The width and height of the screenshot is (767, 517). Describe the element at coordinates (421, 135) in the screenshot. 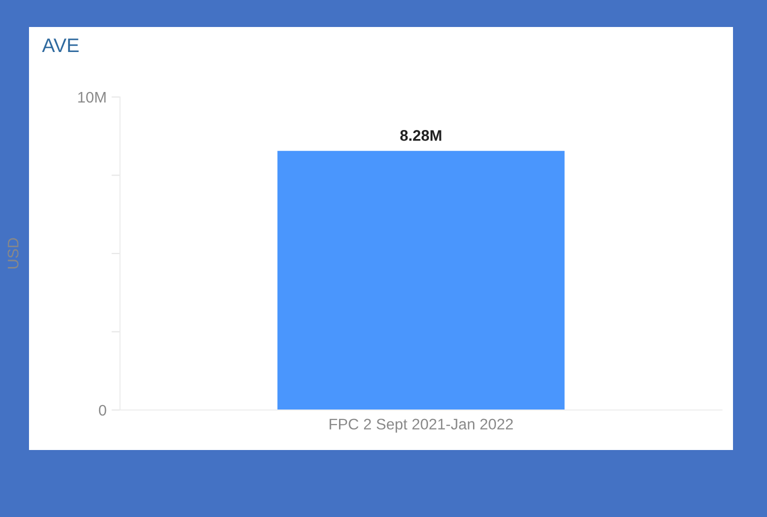

I see `data-label: 8.28M` at that location.